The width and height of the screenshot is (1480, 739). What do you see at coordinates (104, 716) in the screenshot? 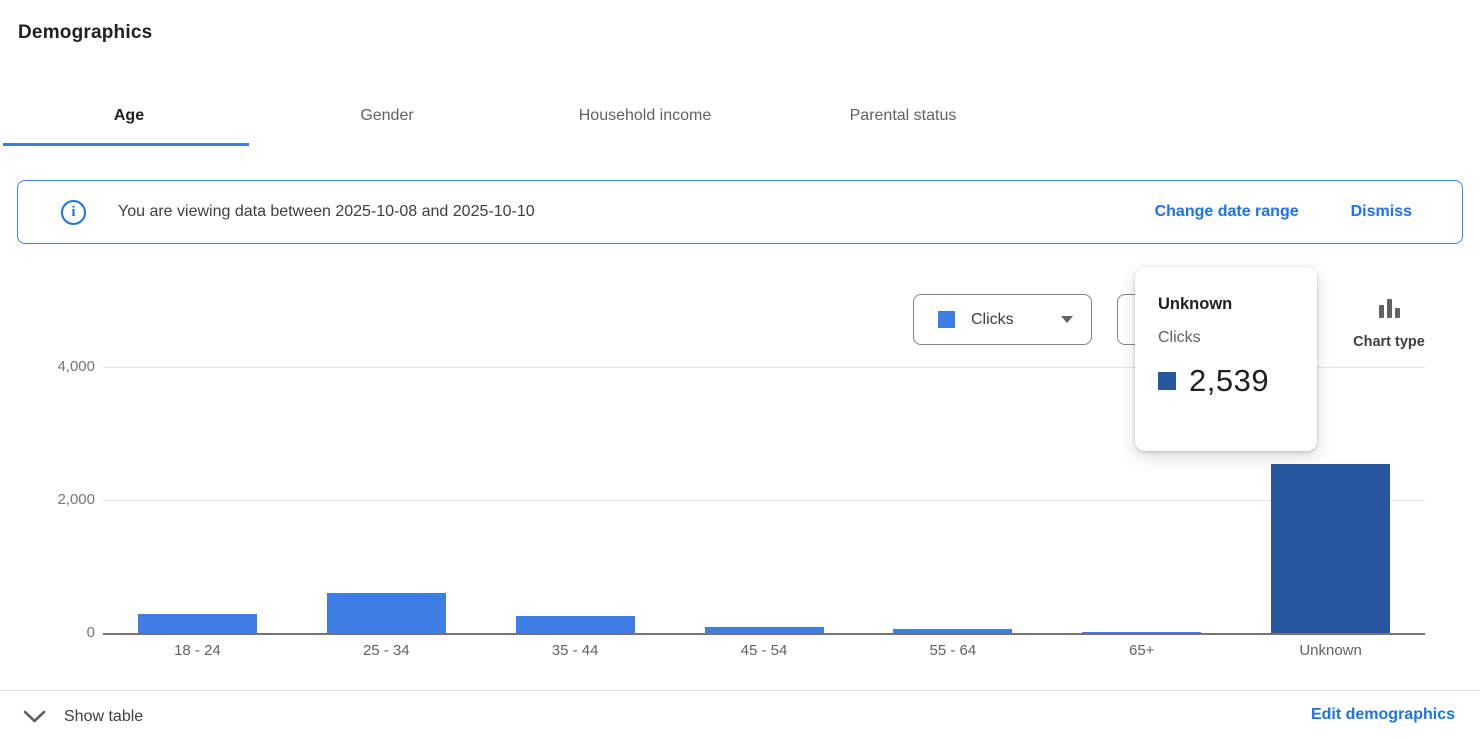
I see `show-table-label: Show table` at bounding box center [104, 716].